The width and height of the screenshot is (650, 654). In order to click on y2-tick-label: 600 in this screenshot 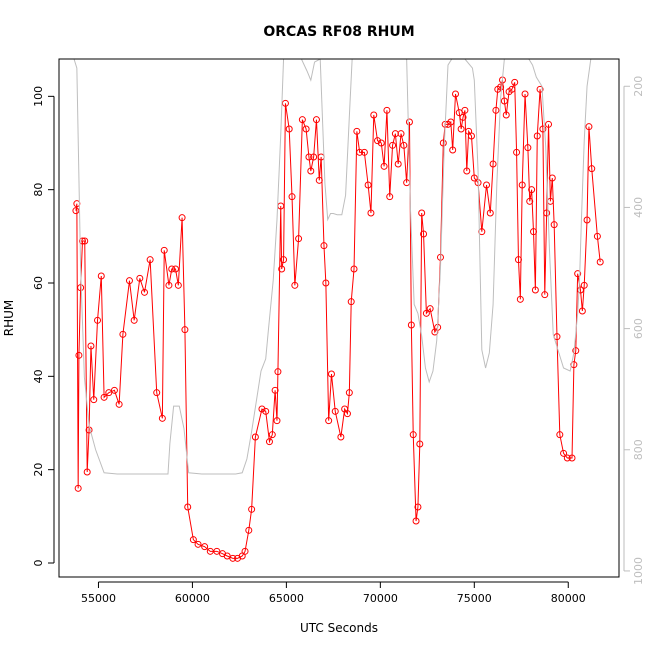, I will do `click(638, 328)`.